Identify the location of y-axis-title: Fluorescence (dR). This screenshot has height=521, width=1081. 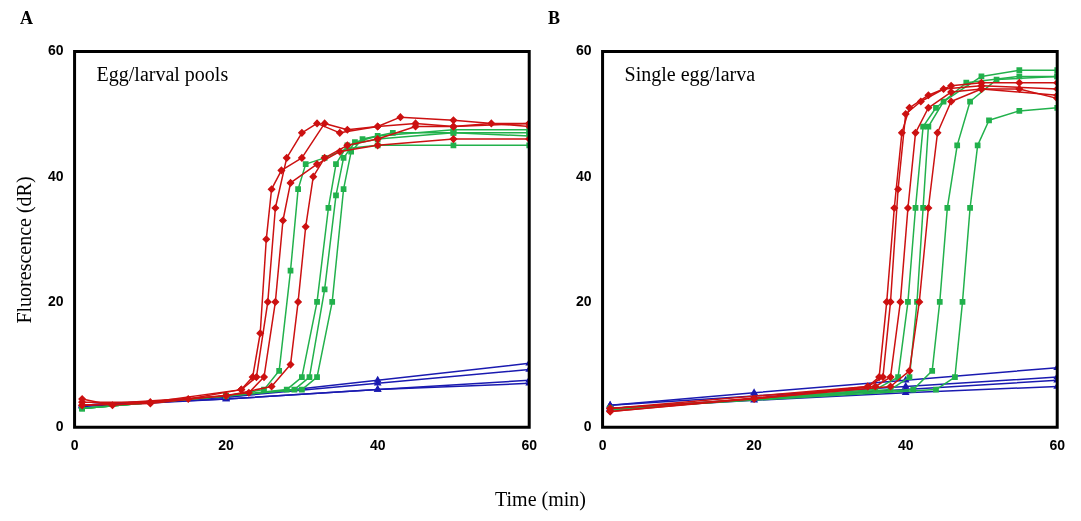
(24, 250).